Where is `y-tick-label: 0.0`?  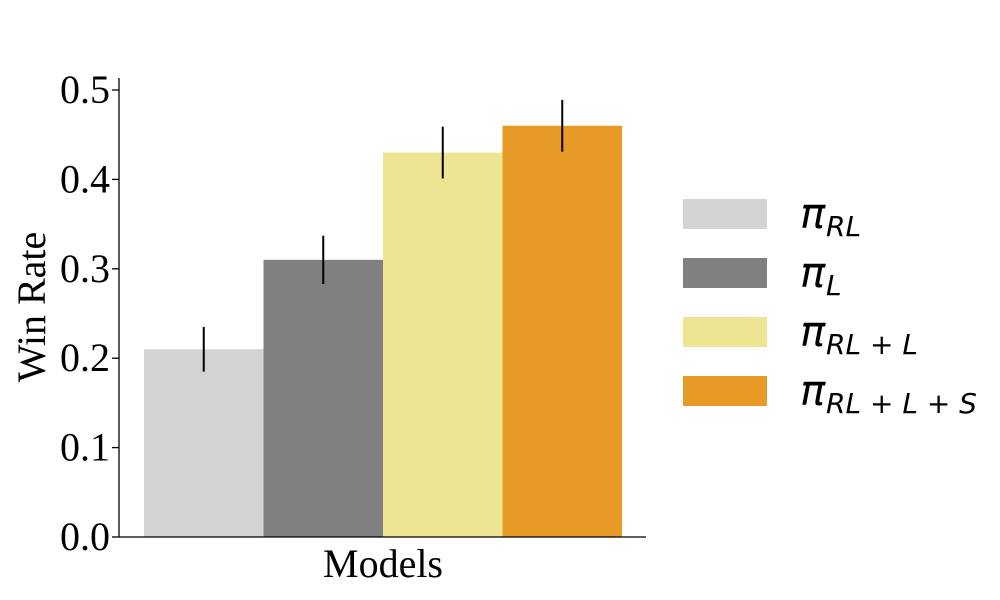
y-tick-label: 0.0 is located at coordinates (85, 536).